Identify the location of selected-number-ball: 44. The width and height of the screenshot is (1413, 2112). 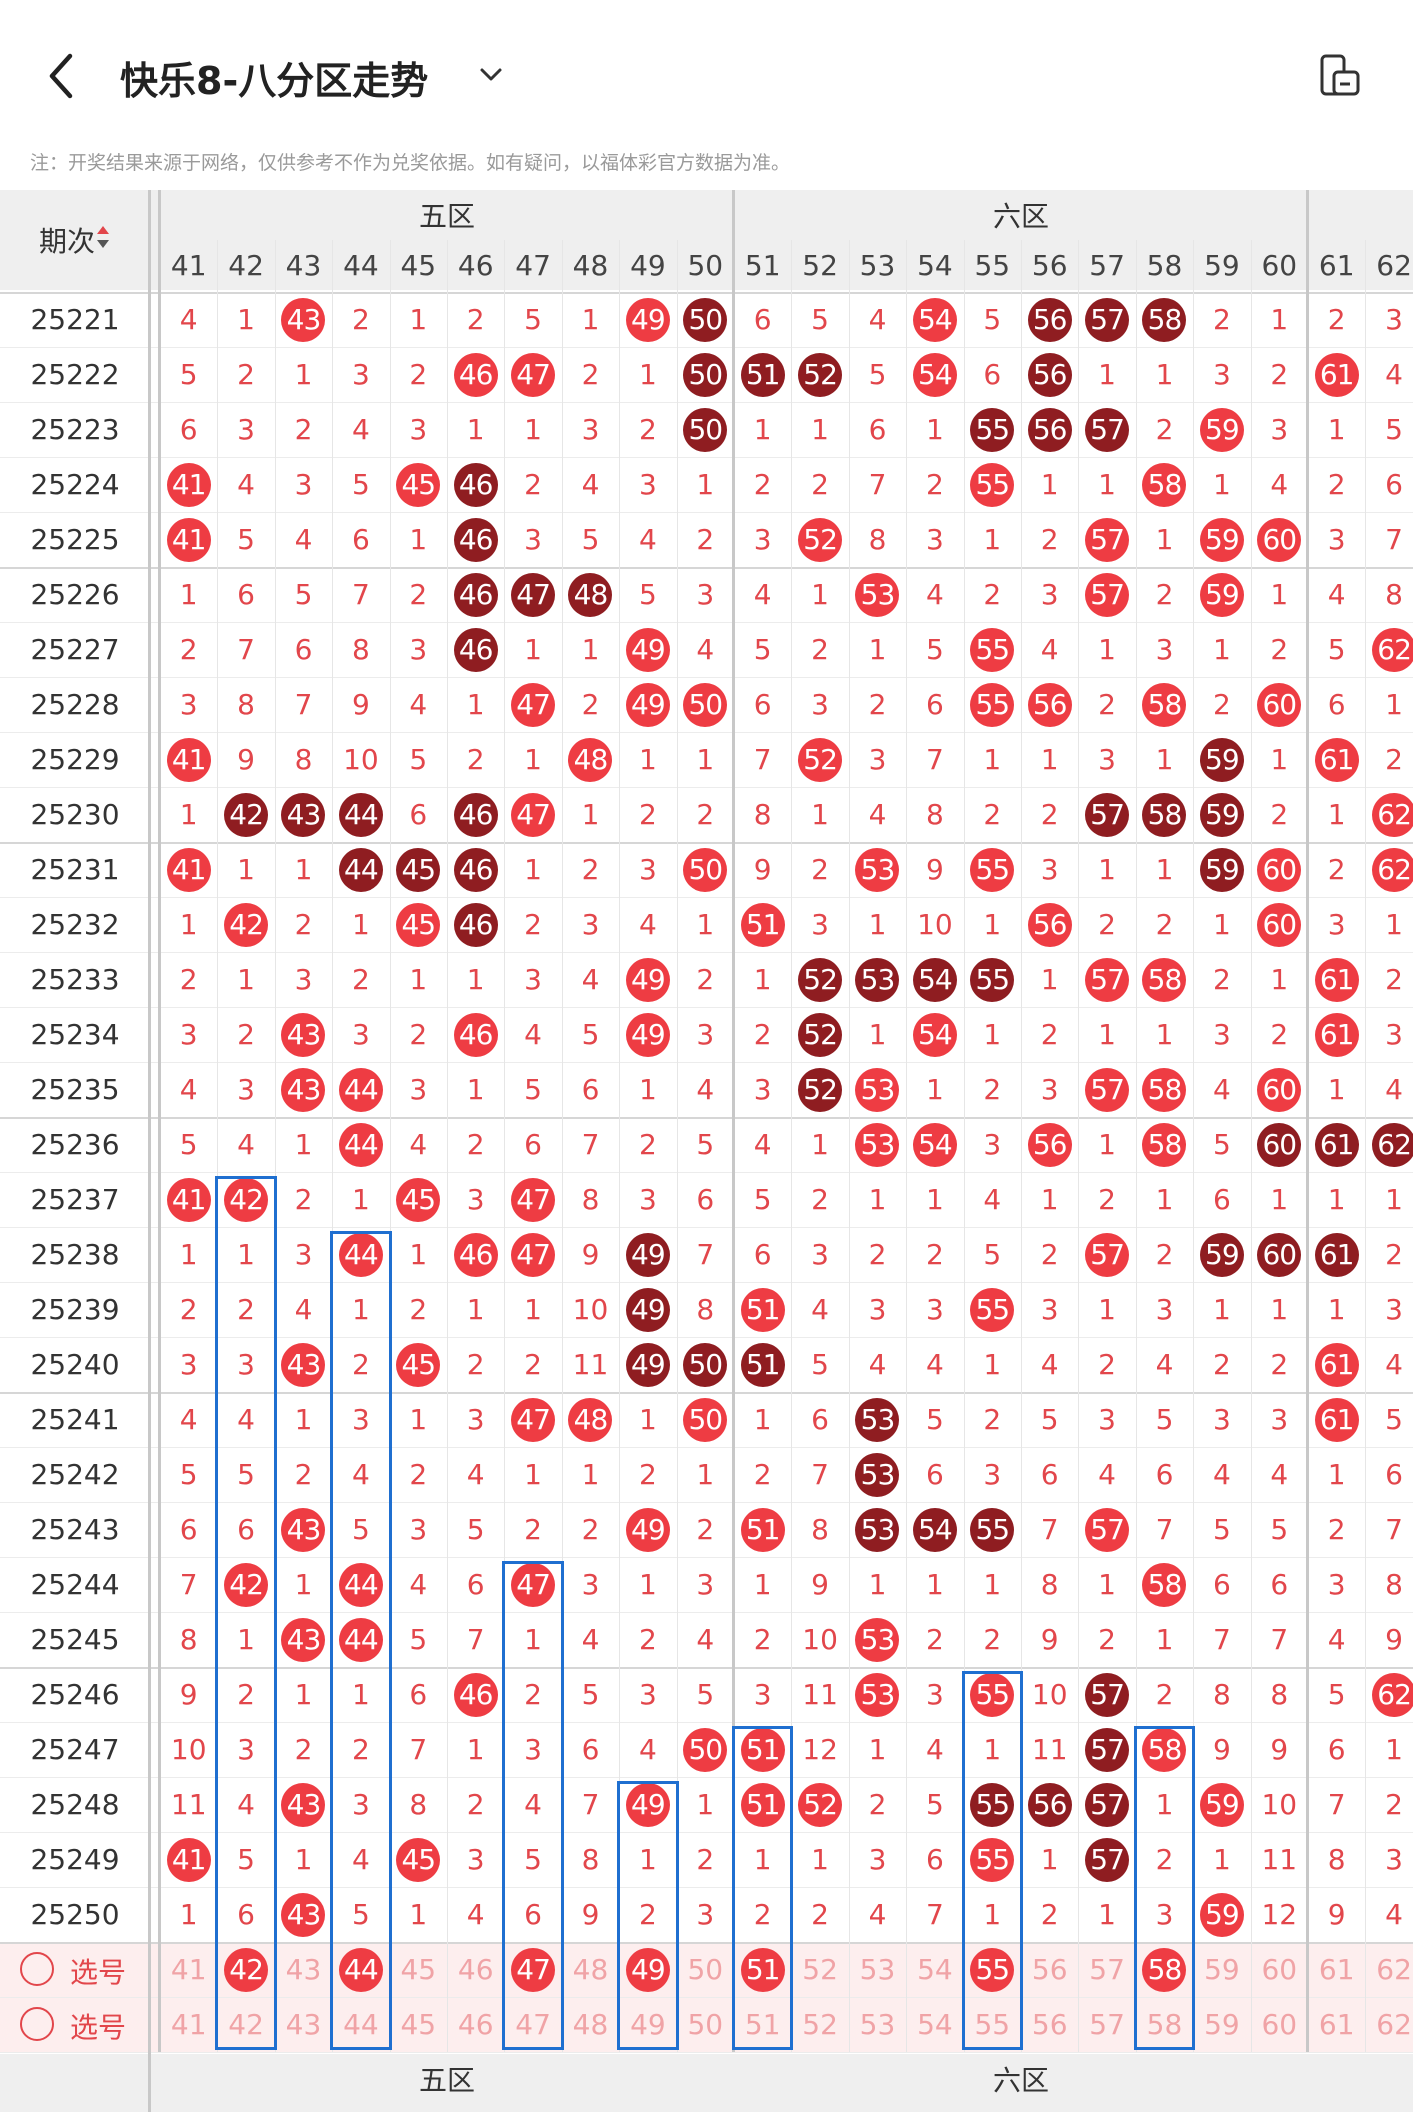
(360, 1969).